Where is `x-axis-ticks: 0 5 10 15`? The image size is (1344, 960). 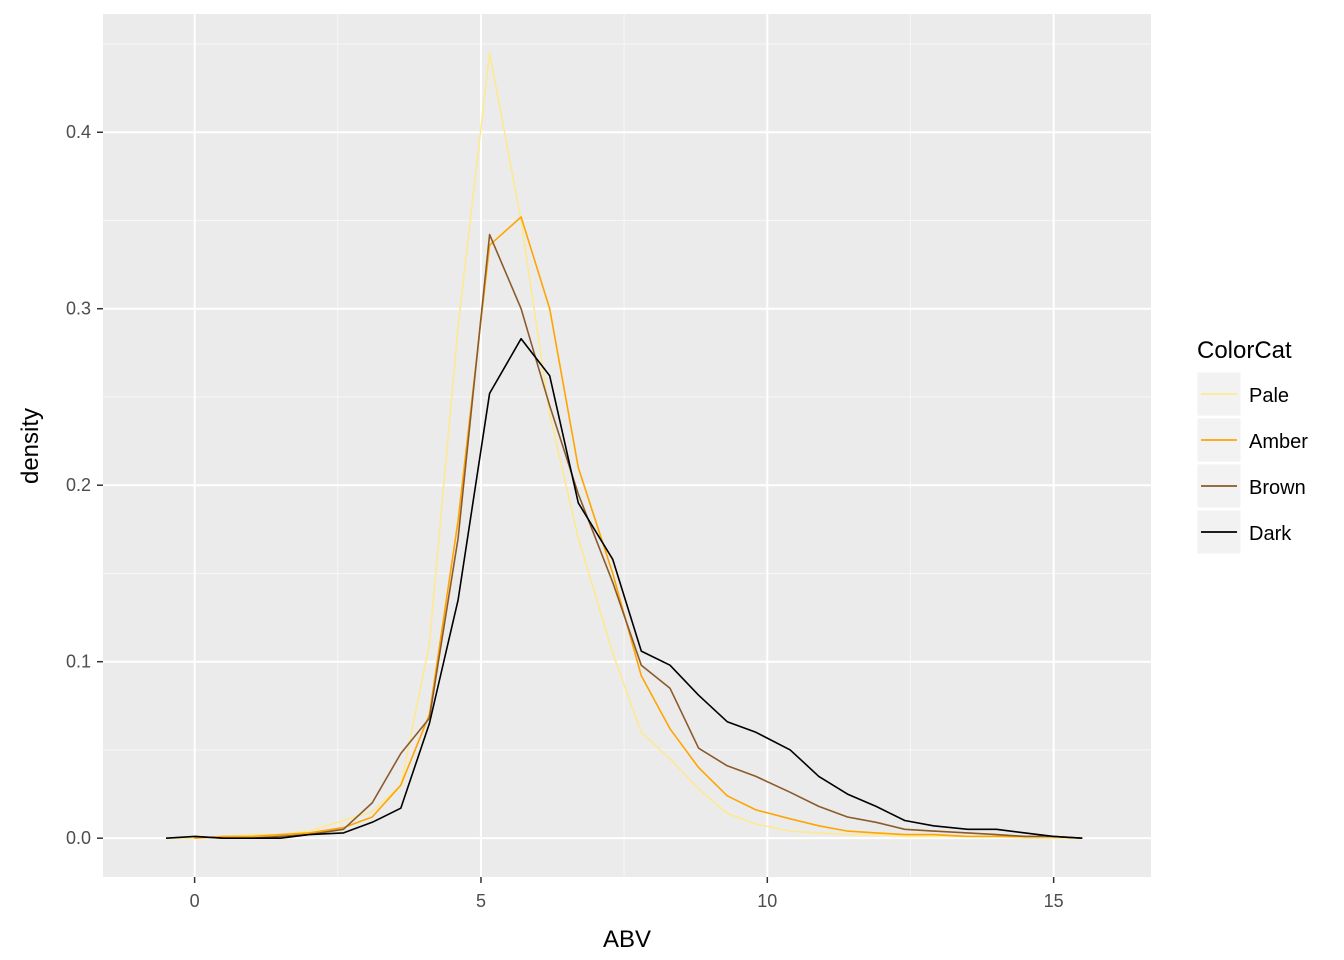 x-axis-ticks: 0 5 10 15 is located at coordinates (627, 894).